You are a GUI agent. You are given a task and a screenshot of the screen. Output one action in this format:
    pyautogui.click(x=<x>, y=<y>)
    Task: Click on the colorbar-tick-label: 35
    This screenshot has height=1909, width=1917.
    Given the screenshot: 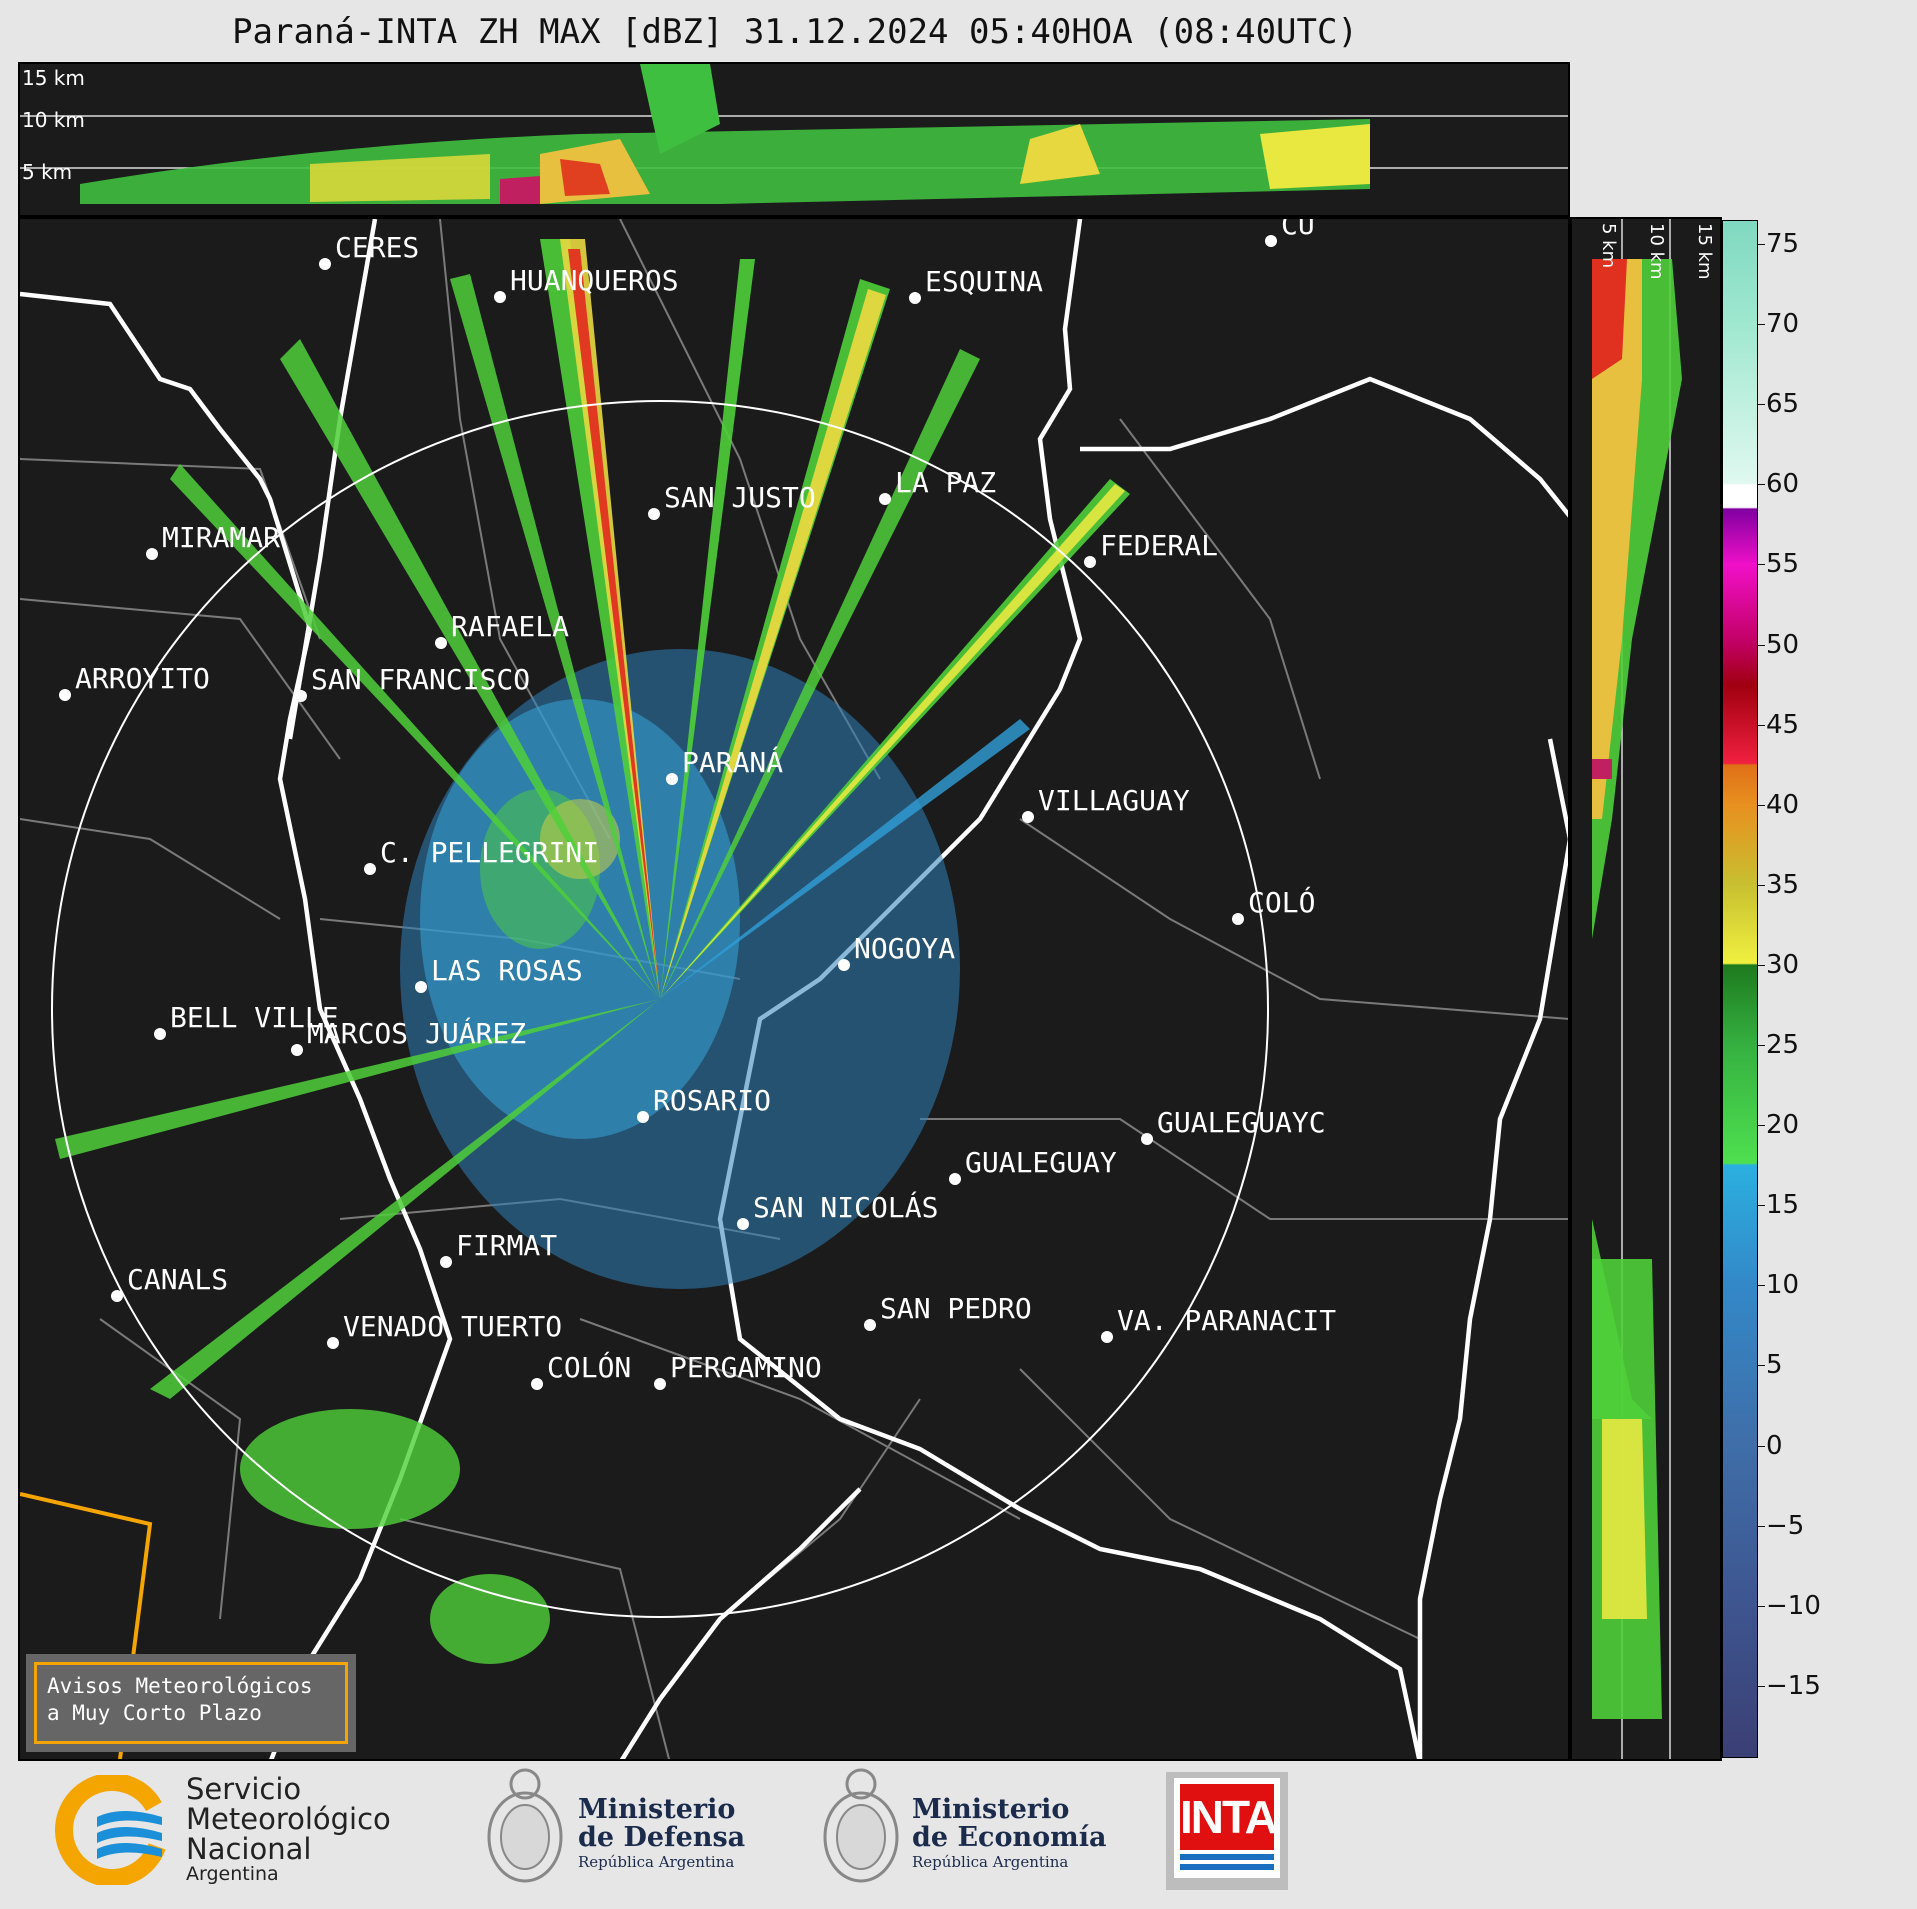 What is the action you would take?
    pyautogui.click(x=1783, y=884)
    